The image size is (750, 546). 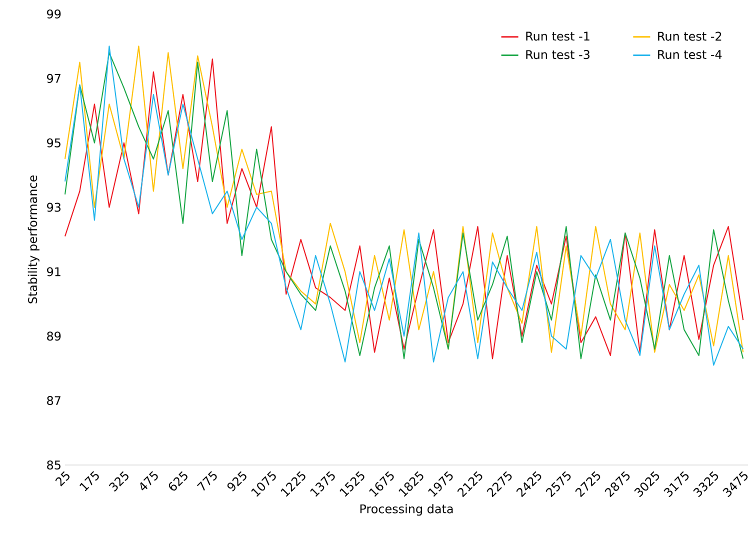 What do you see at coordinates (206, 481) in the screenshot?
I see `x-tick-label: 775` at bounding box center [206, 481].